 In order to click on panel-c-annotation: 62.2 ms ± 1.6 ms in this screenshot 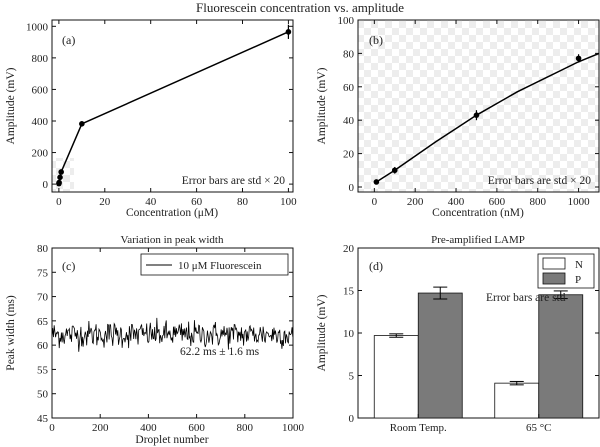, I will do `click(220, 352)`.